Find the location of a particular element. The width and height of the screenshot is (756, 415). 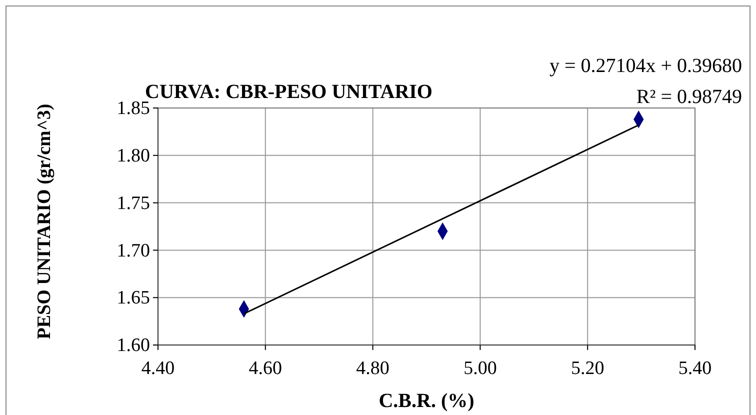

y-tick-label: 1.65 is located at coordinates (133, 298).